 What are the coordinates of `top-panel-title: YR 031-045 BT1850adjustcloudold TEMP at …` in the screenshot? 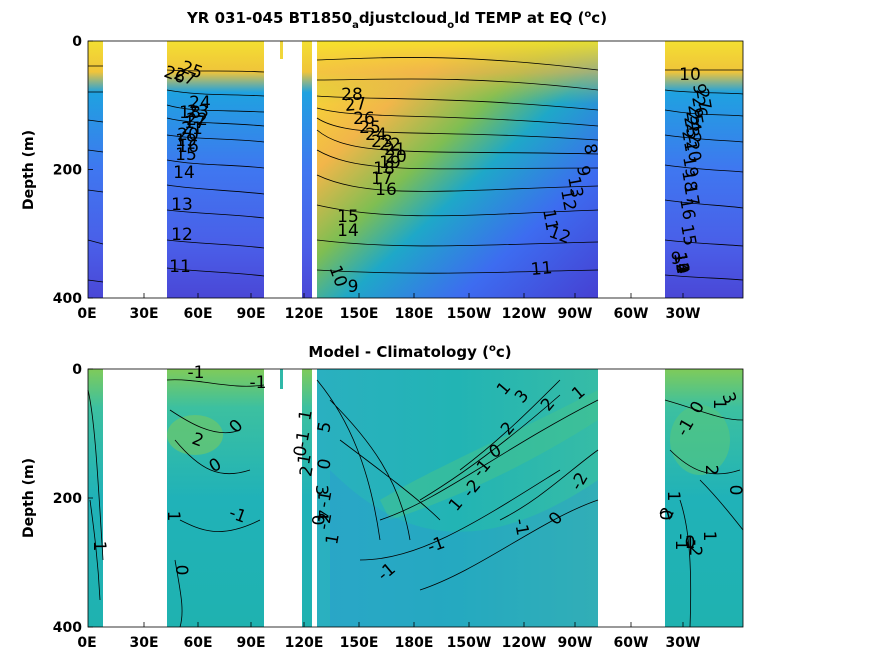 It's located at (396, 20).